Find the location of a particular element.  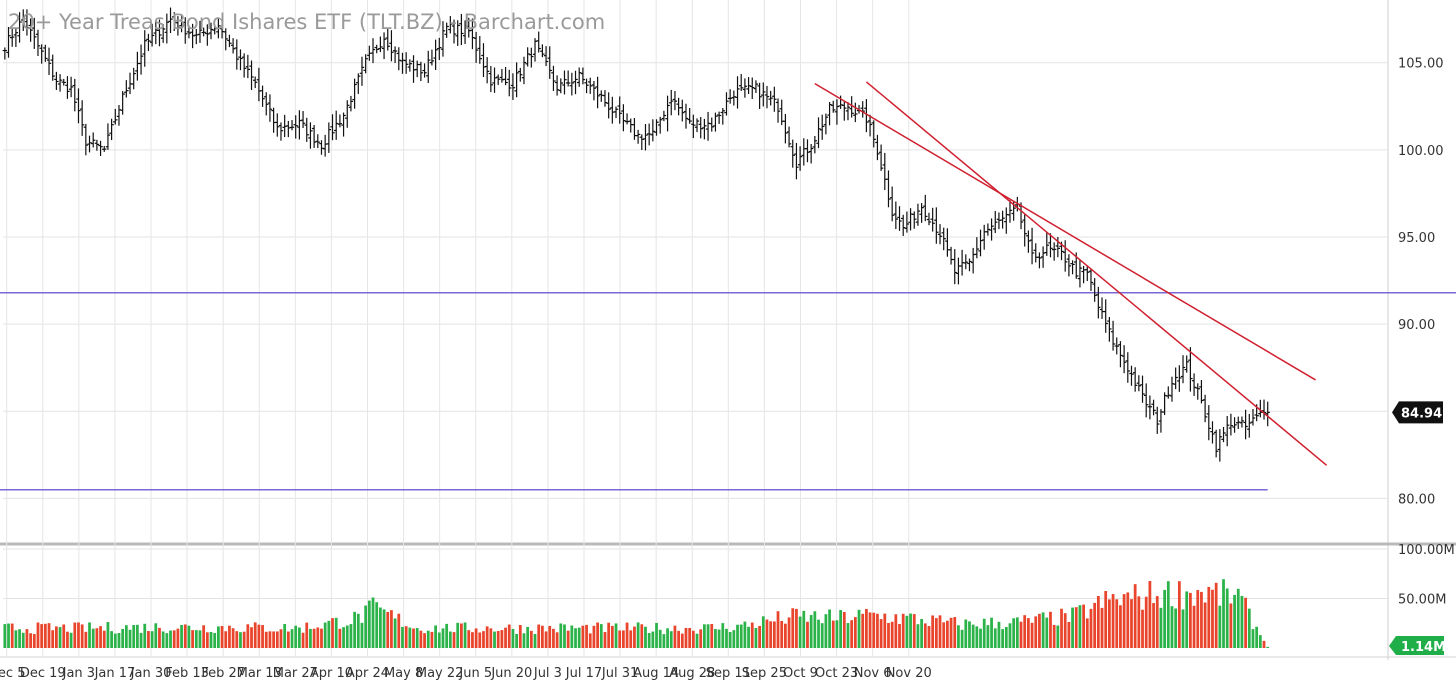

date-tick-label: Aug 14 is located at coordinates (656, 673).